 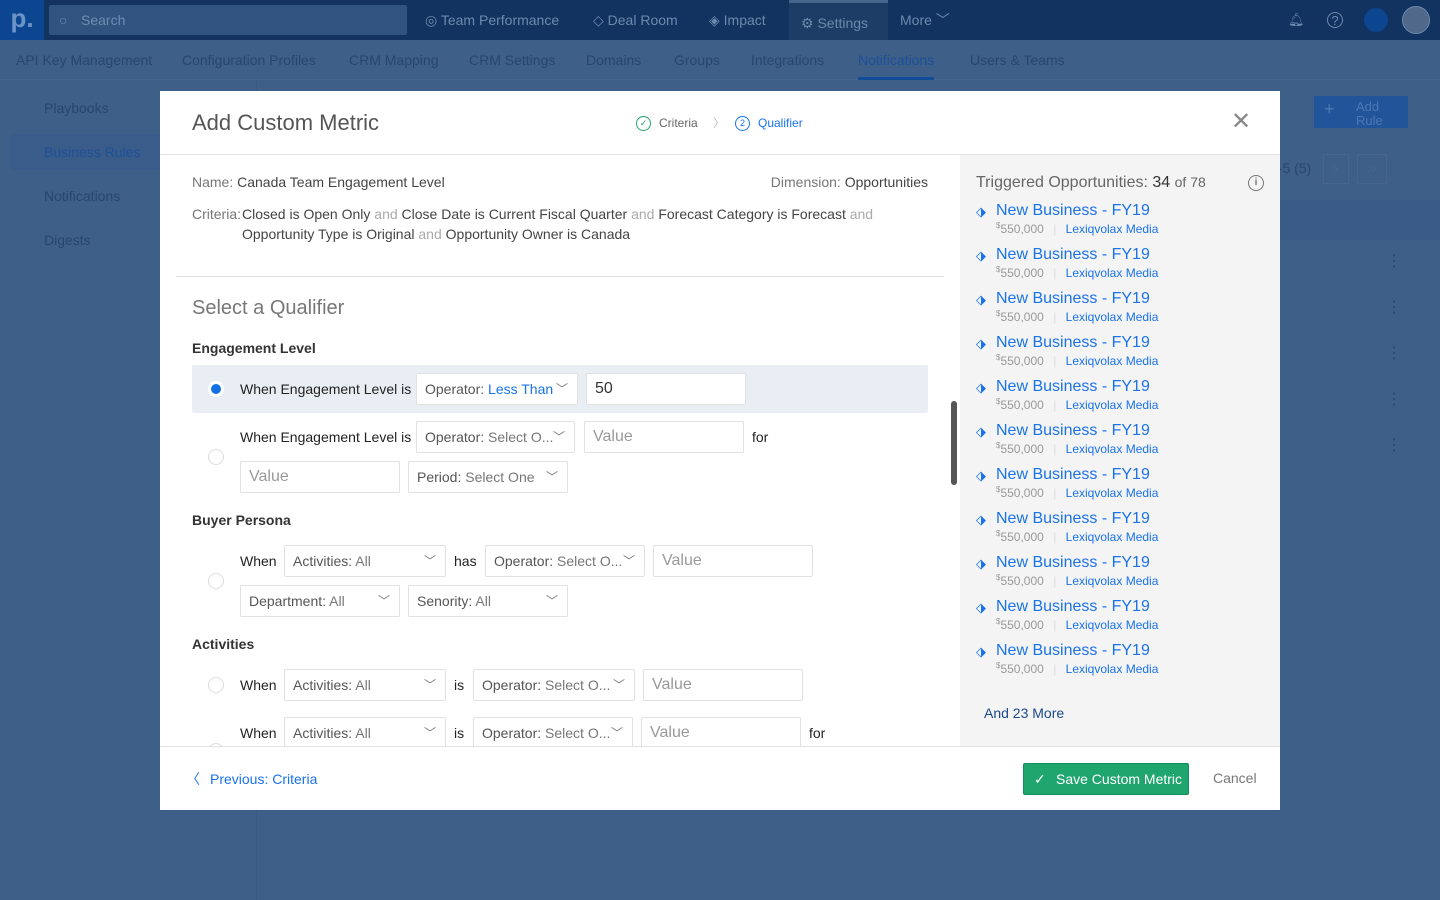 What do you see at coordinates (1296, 19) in the screenshot?
I see `bell-icon: 🔔︎` at bounding box center [1296, 19].